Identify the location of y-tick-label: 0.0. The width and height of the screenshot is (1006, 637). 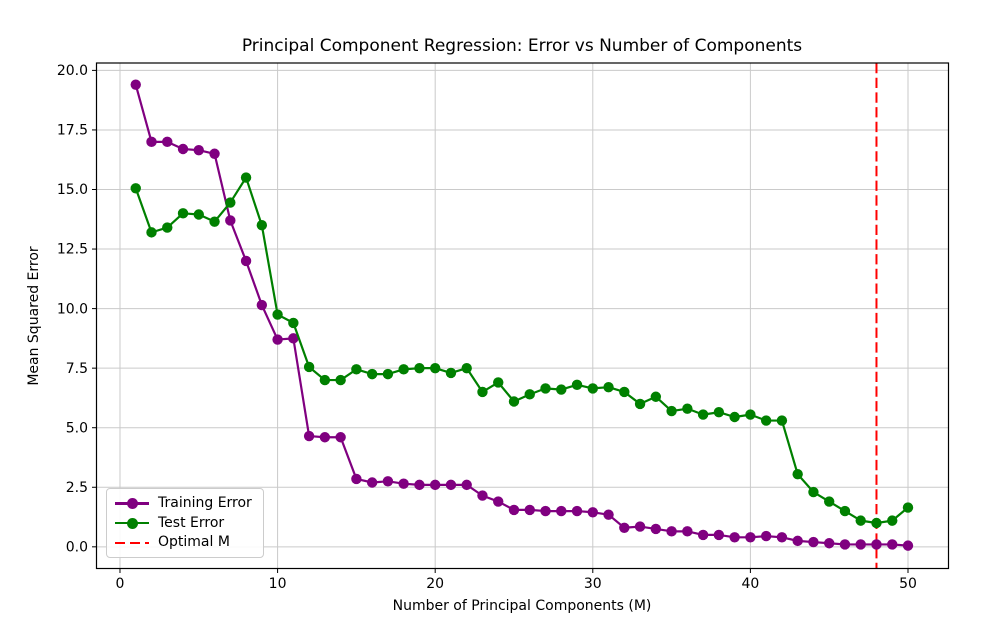
(77, 548).